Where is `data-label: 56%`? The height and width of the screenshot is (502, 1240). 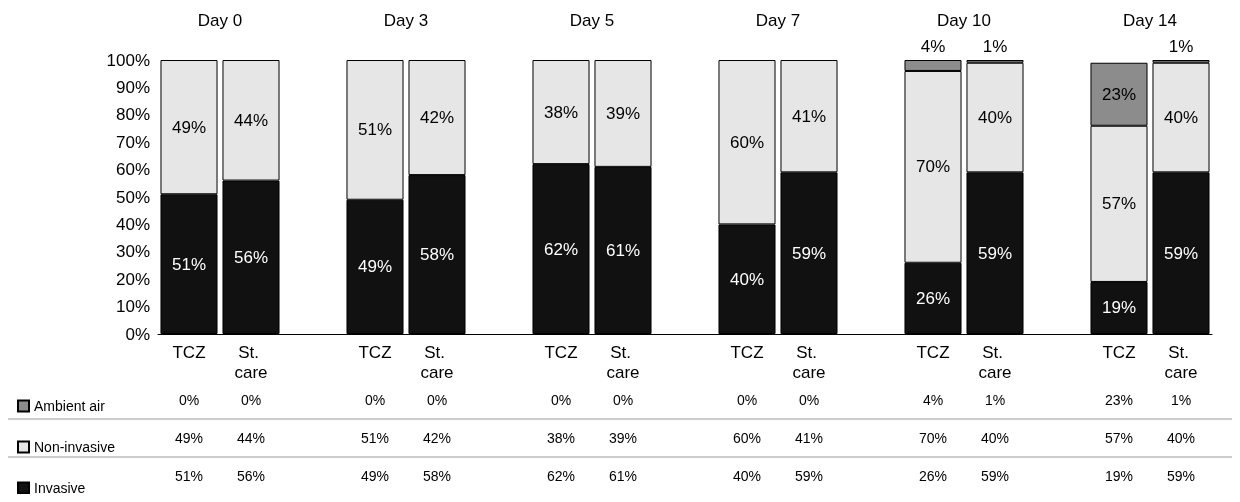 data-label: 56% is located at coordinates (251, 476).